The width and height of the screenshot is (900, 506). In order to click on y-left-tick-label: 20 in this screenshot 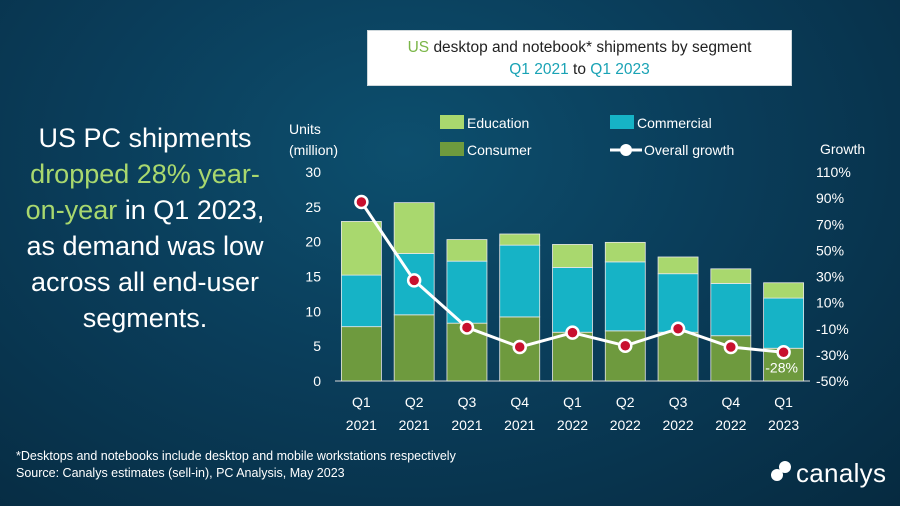, I will do `click(313, 242)`.